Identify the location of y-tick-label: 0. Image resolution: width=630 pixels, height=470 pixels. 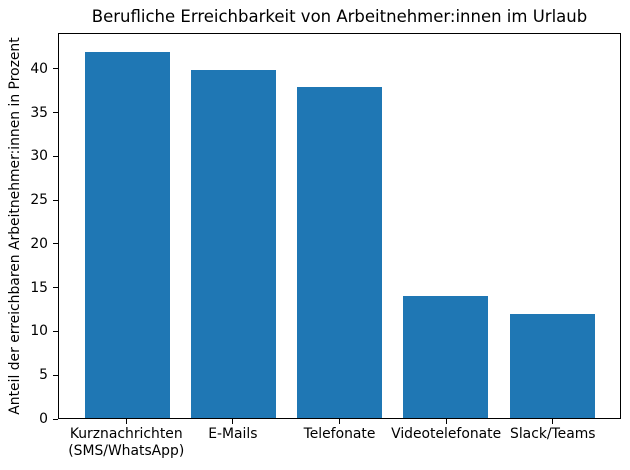
(43, 419).